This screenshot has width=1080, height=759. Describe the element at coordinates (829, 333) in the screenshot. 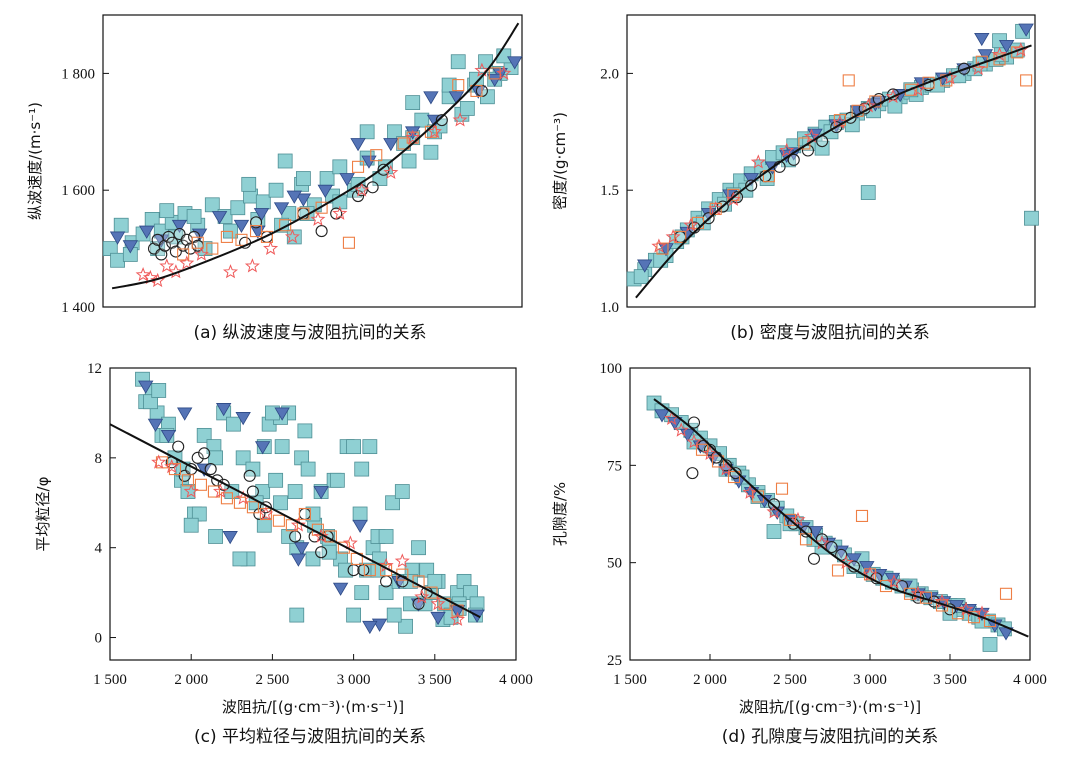

I see `caption-b: (b) 密度与波阻抗间的关系` at that location.